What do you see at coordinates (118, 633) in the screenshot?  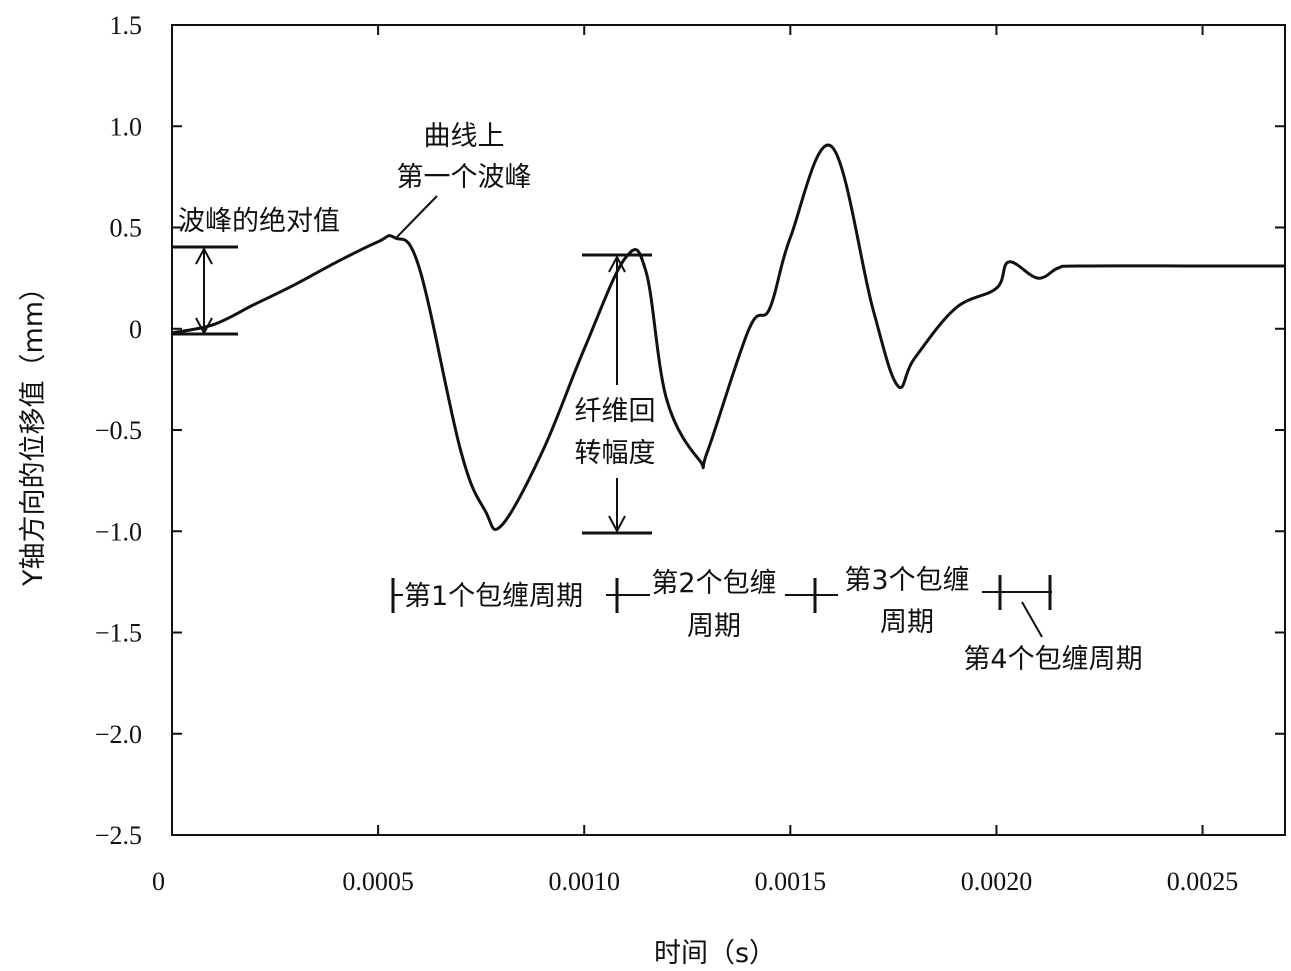 I see `y-tick-label: −1.5` at bounding box center [118, 633].